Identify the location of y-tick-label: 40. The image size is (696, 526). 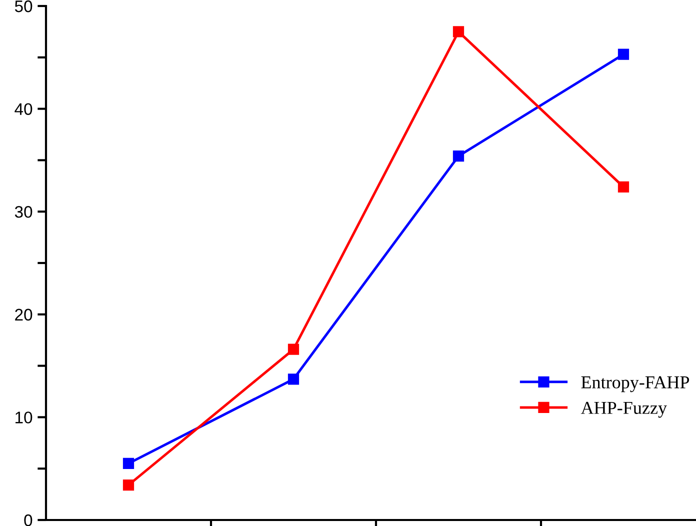
(23, 109).